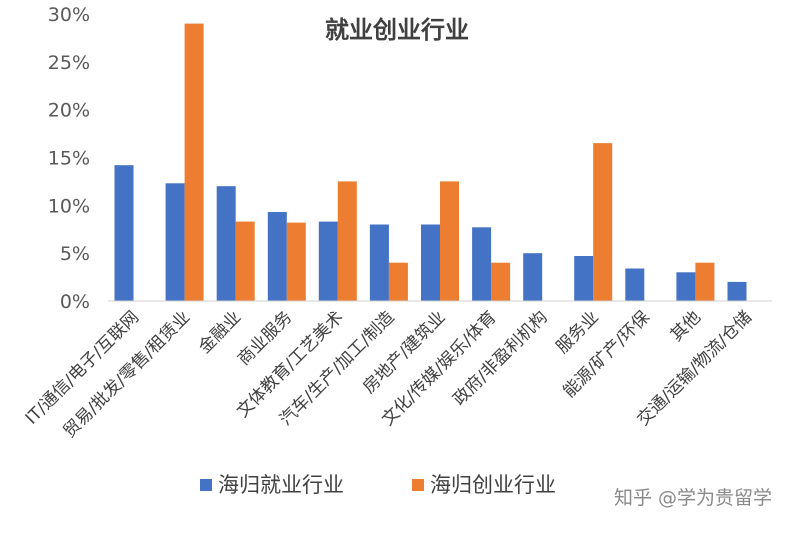  I want to click on category-label: 服务业, so click(578, 332).